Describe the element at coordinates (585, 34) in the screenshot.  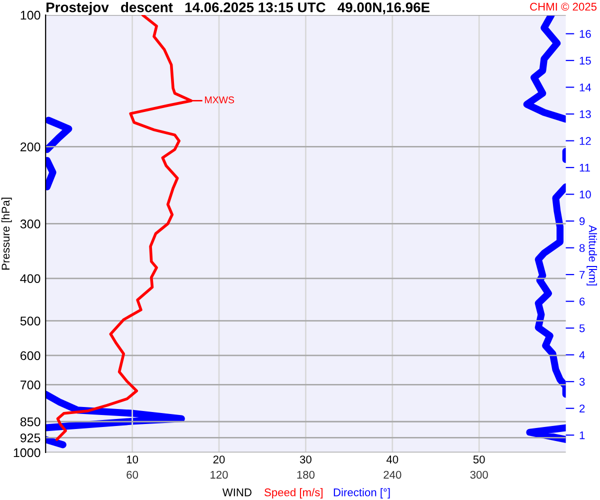
I see `y2-tick-label: 16` at that location.